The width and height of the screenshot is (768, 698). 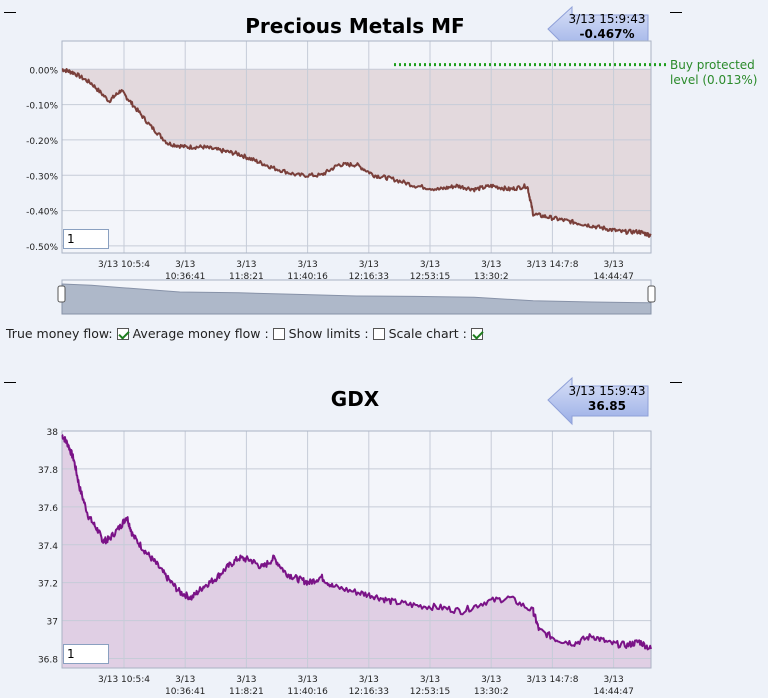 What do you see at coordinates (712, 65) in the screenshot?
I see `buy-protected-line1: Buy protected` at bounding box center [712, 65].